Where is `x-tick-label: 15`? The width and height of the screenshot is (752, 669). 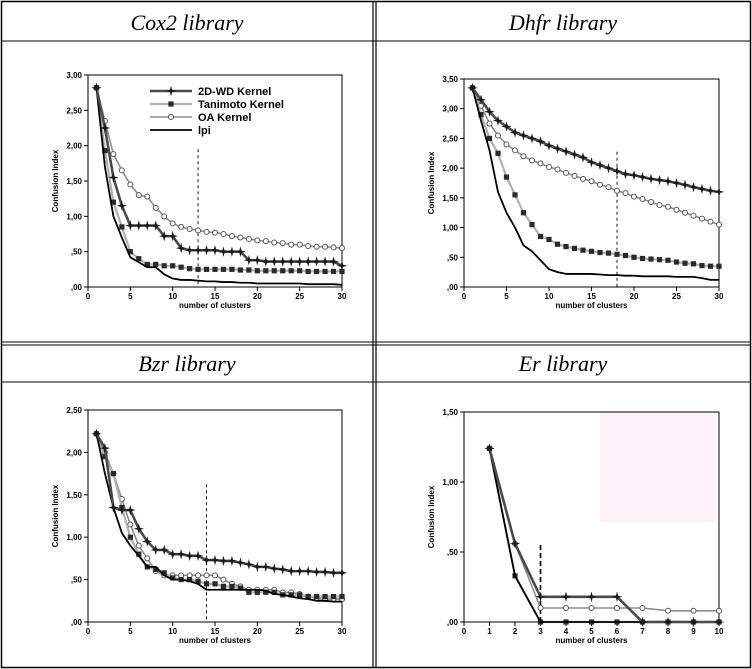
x-tick-label: 15 is located at coordinates (215, 296).